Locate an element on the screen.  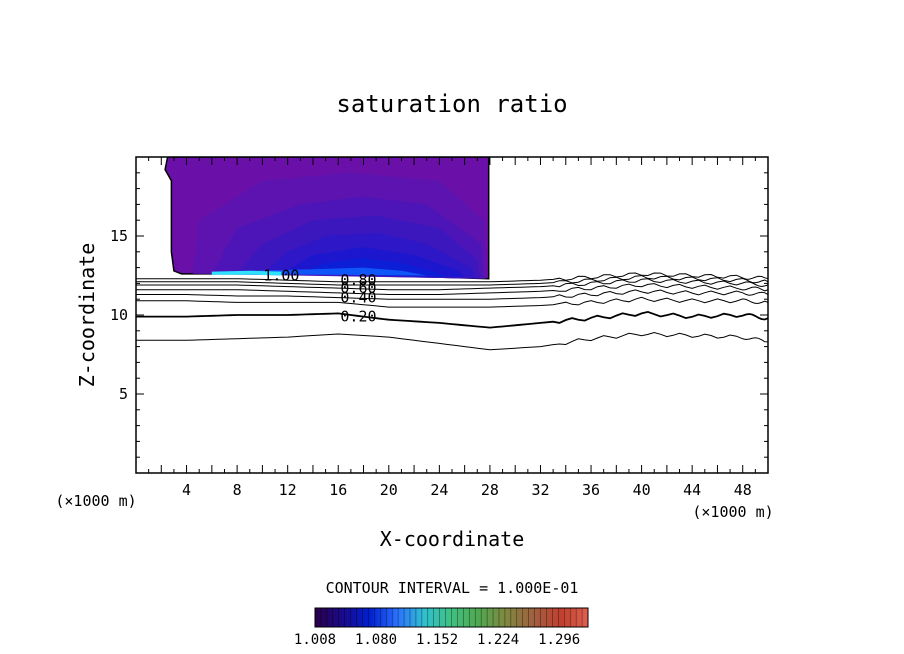
x-tick-label: 28 is located at coordinates (490, 490).